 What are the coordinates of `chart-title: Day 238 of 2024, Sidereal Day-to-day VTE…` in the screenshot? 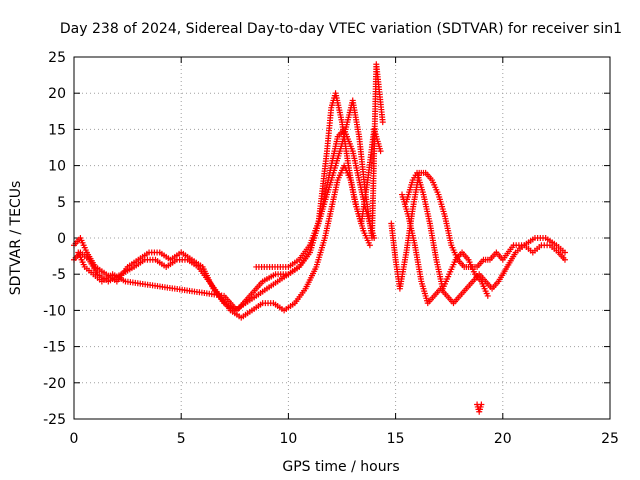 It's located at (341, 29).